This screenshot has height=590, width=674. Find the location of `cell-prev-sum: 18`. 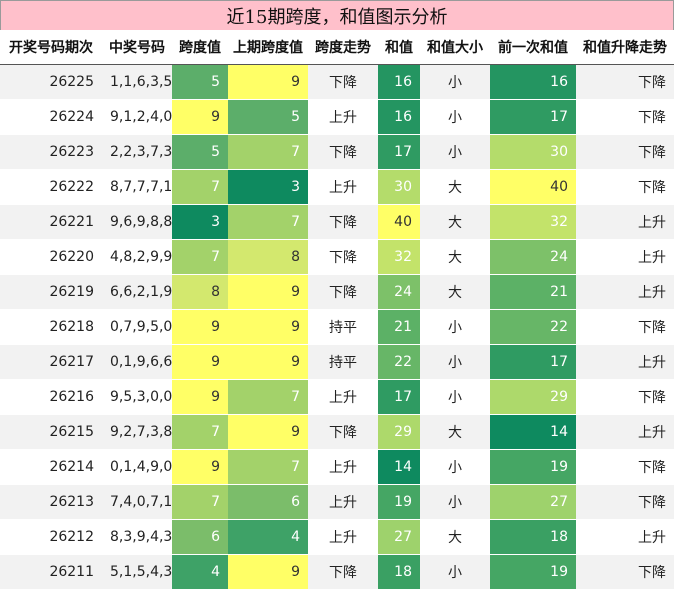

cell-prev-sum: 18 is located at coordinates (533, 537).